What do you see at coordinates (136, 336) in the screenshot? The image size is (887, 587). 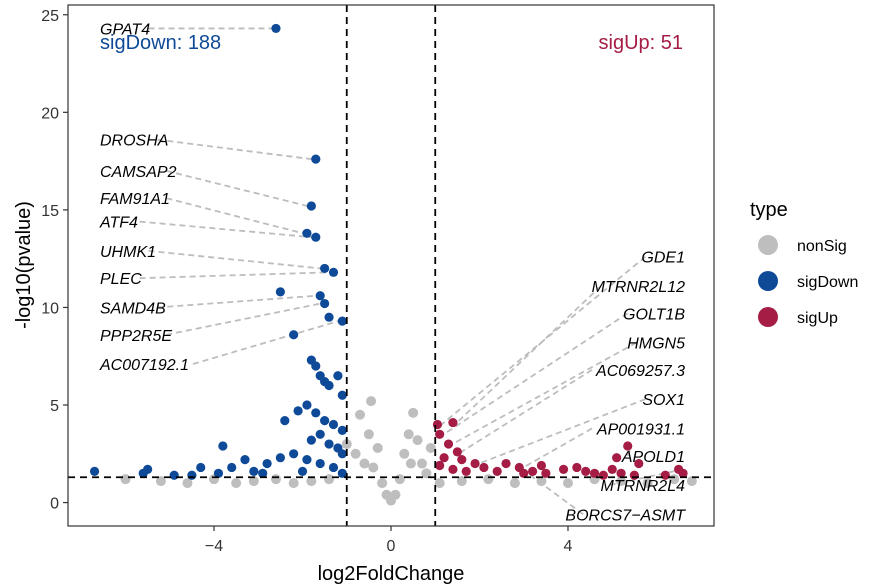 I see `gene-label-8: PPP2R5E` at bounding box center [136, 336].